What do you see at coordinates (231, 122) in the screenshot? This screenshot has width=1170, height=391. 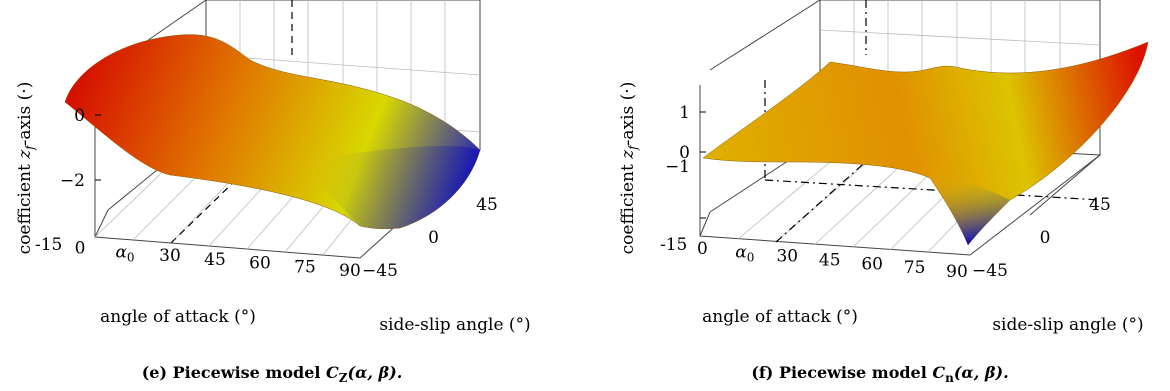 I see `alpha0-marker-e` at bounding box center [231, 122].